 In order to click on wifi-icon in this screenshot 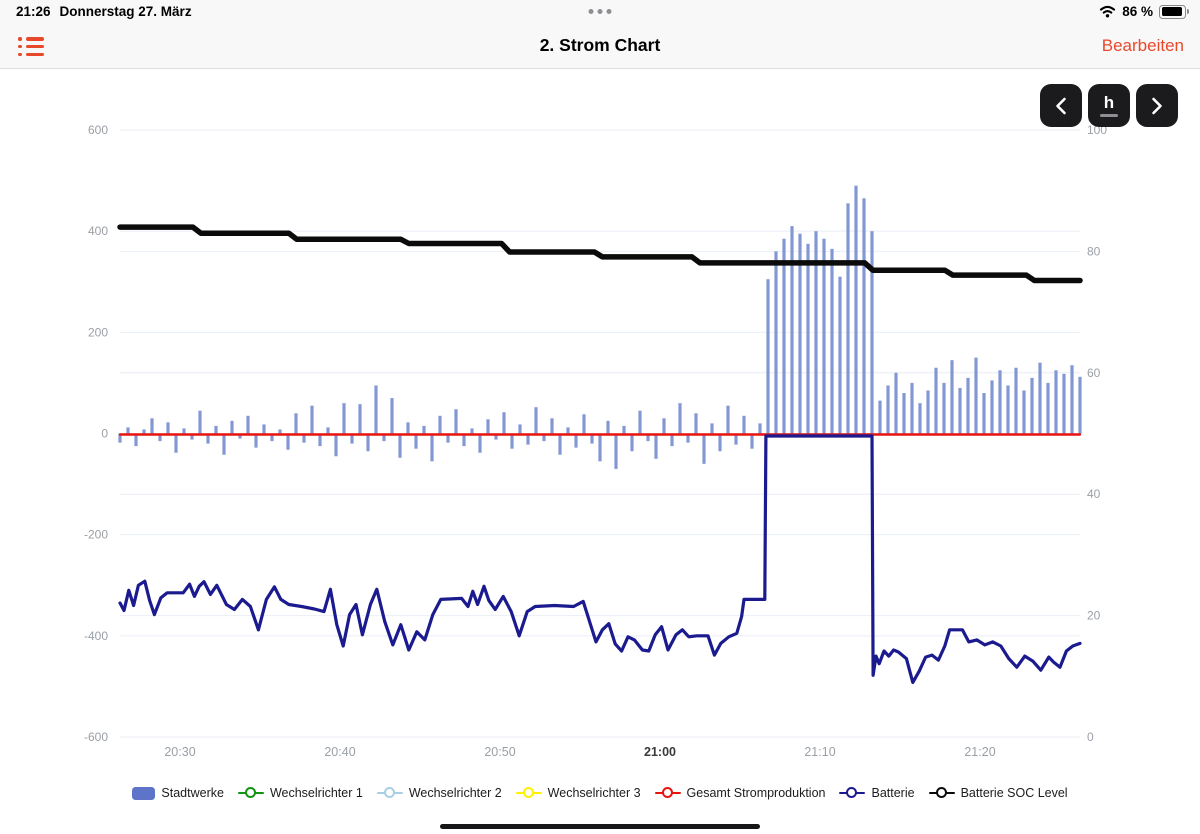, I will do `click(1108, 11)`.